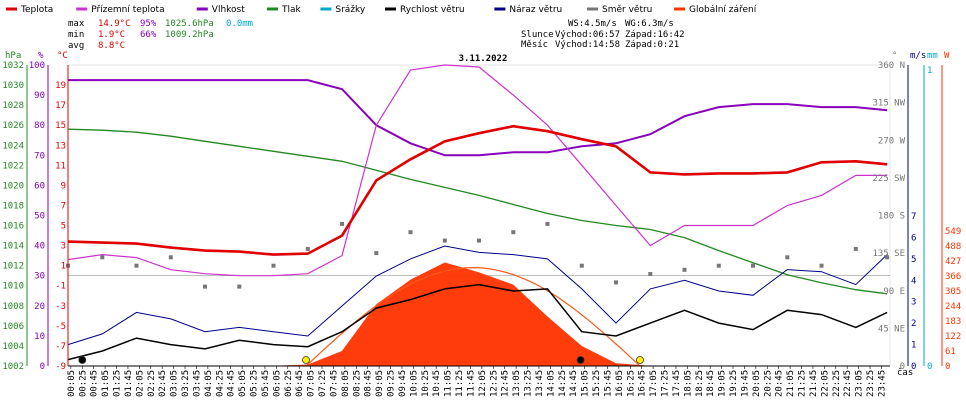  I want to click on legend-label: Globální záření, so click(723, 10).